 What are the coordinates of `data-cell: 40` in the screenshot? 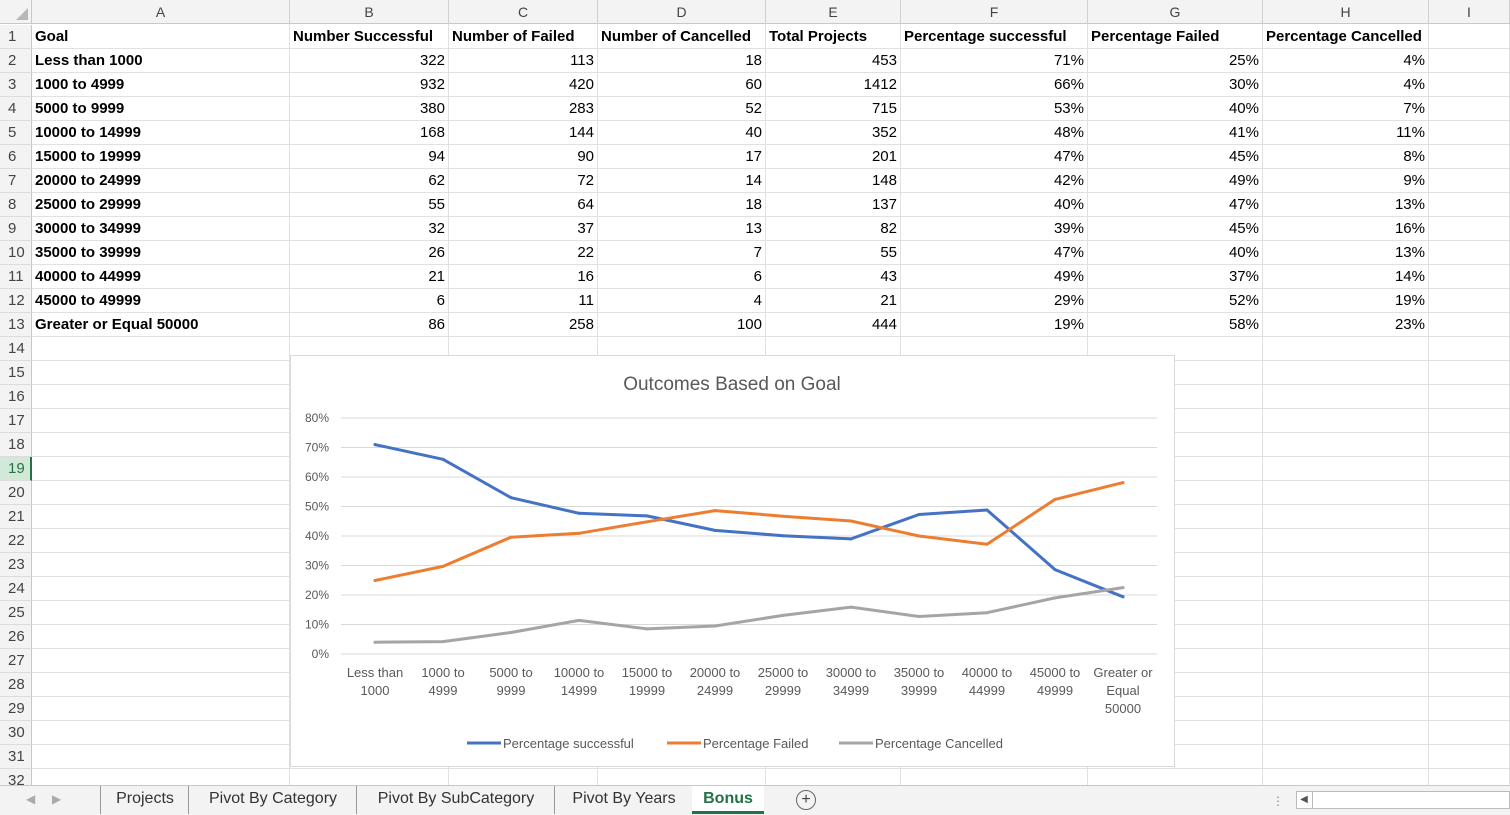 It's located at (753, 132).